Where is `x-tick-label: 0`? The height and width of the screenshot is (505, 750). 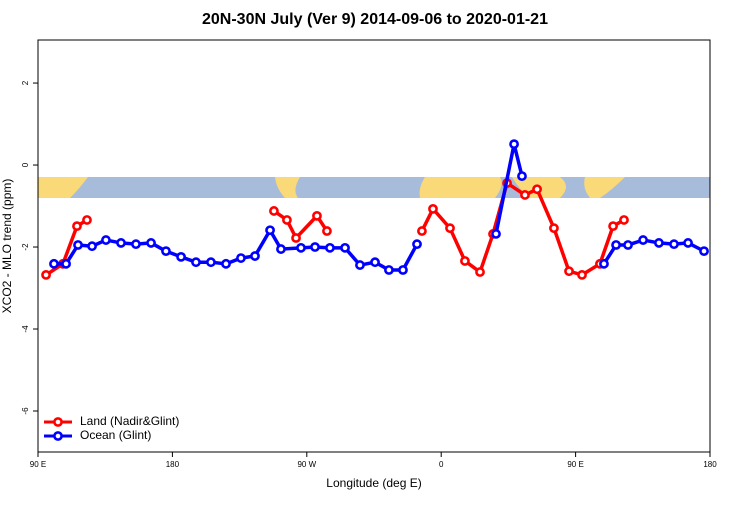 x-tick-label: 0 is located at coordinates (441, 464).